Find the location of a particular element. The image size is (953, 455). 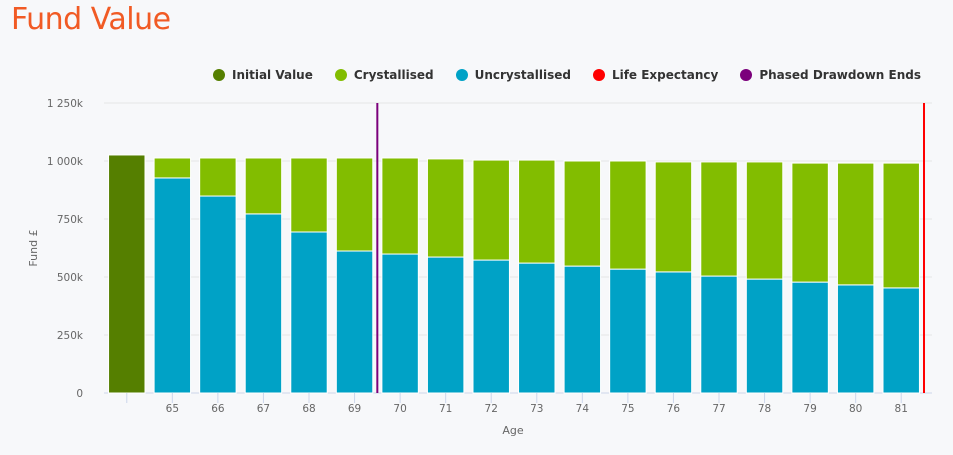

x-axis-title: Age is located at coordinates (513, 430).